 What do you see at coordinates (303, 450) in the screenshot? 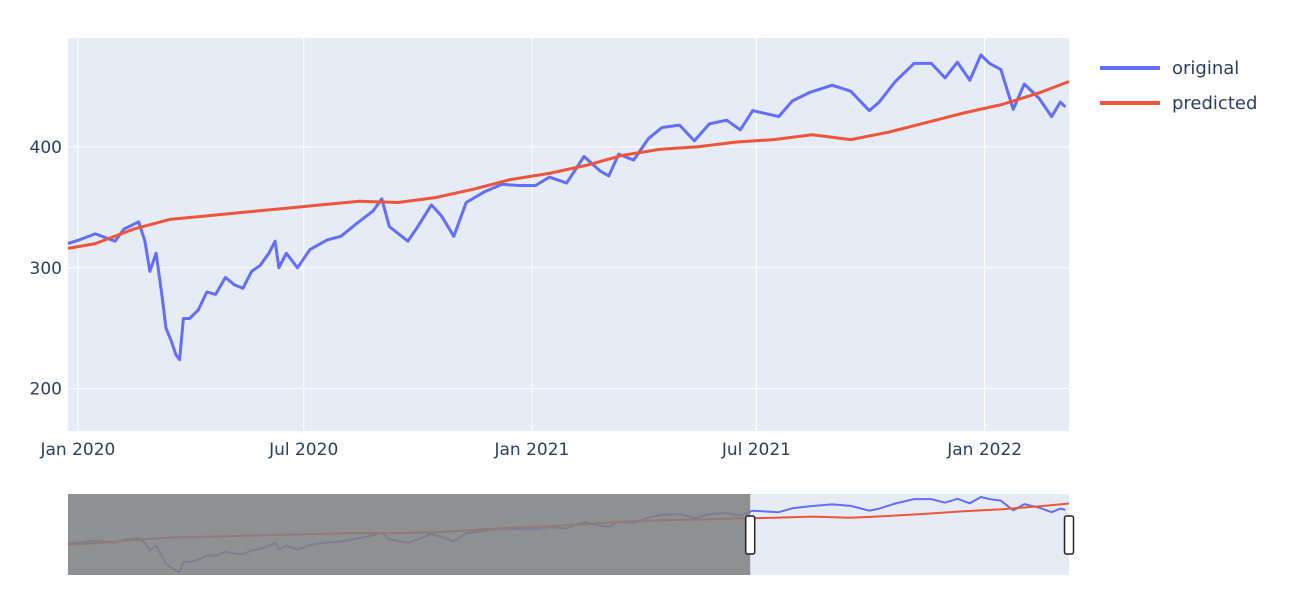
I see `x-tick-label: Jul 2020` at bounding box center [303, 450].